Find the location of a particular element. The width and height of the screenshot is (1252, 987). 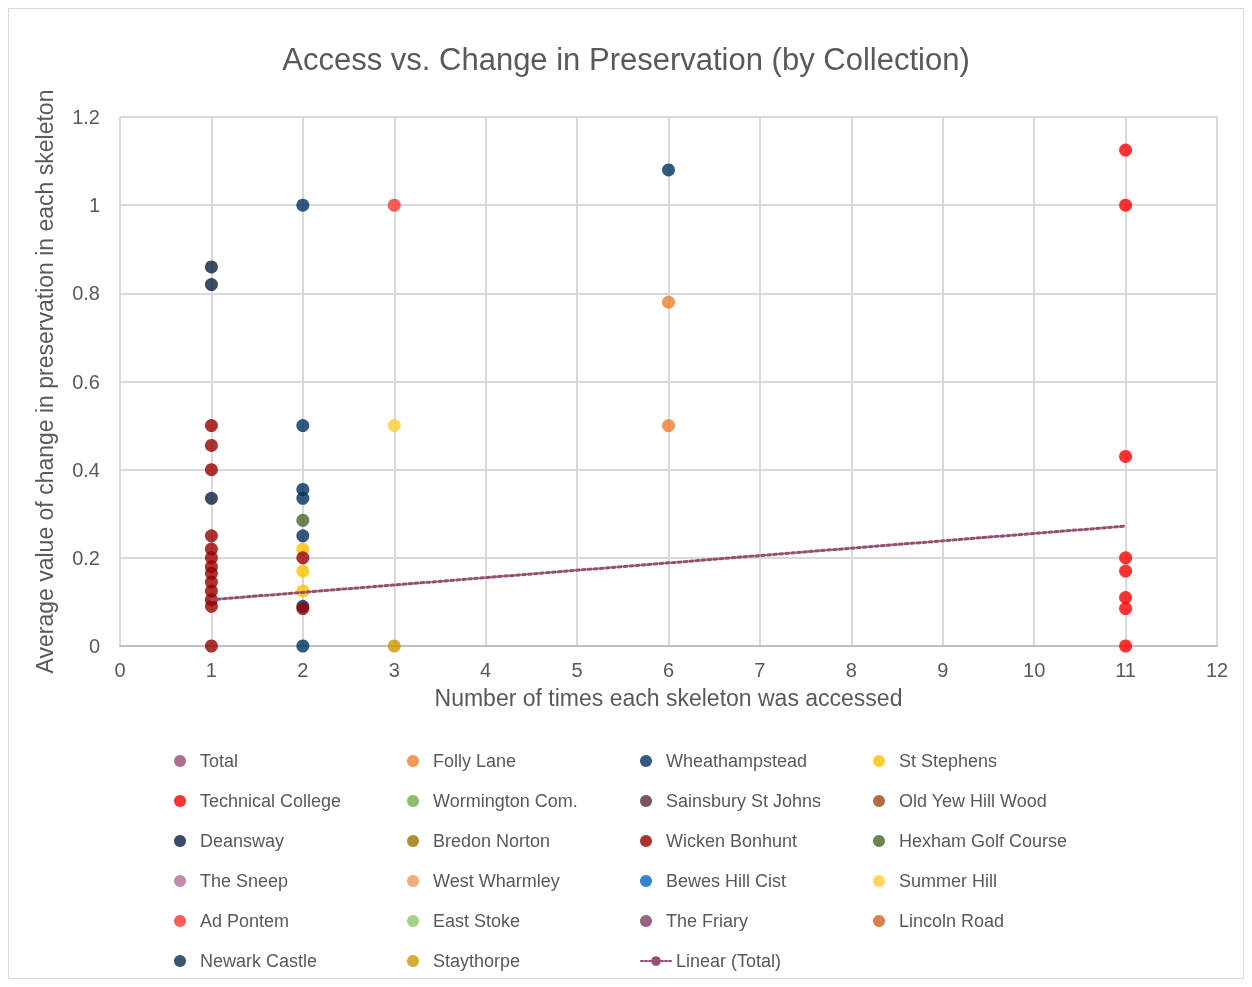

y-tick-label: 0.6 is located at coordinates (86, 381).